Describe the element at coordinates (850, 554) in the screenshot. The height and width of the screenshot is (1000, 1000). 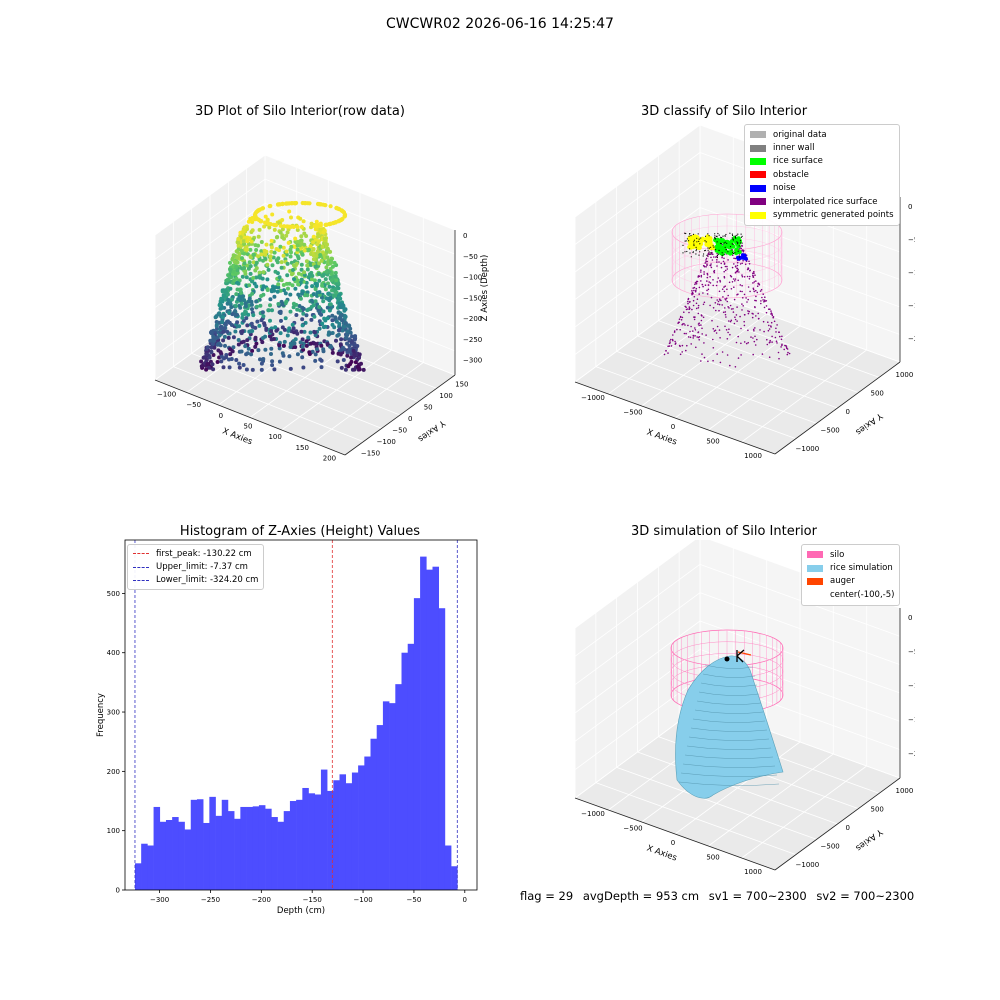
I see `sim-legend-entry: silo` at that location.